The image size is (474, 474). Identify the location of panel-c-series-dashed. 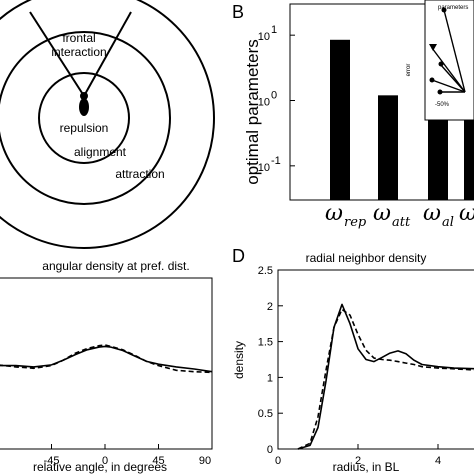
(106, 359).